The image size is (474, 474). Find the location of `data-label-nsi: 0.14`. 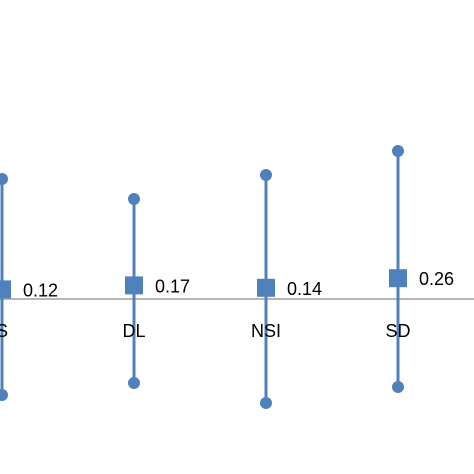

data-label-nsi: 0.14 is located at coordinates (304, 289).